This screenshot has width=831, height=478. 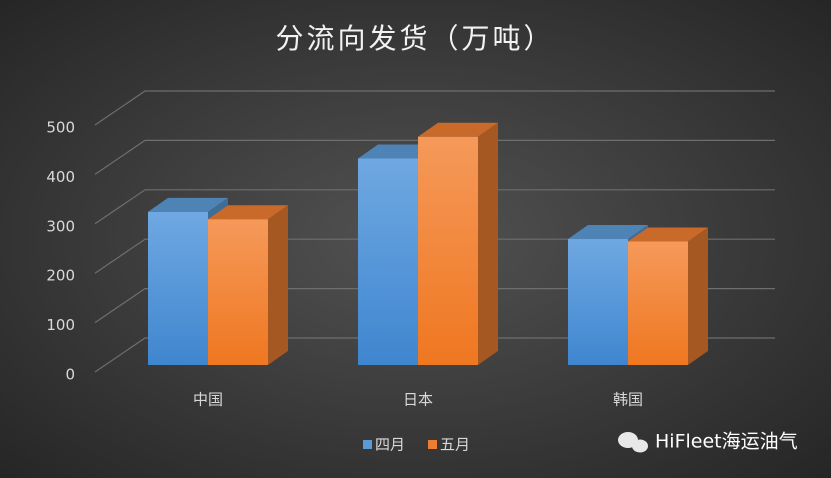 I want to click on y-tick-label: 300, so click(x=60, y=226).